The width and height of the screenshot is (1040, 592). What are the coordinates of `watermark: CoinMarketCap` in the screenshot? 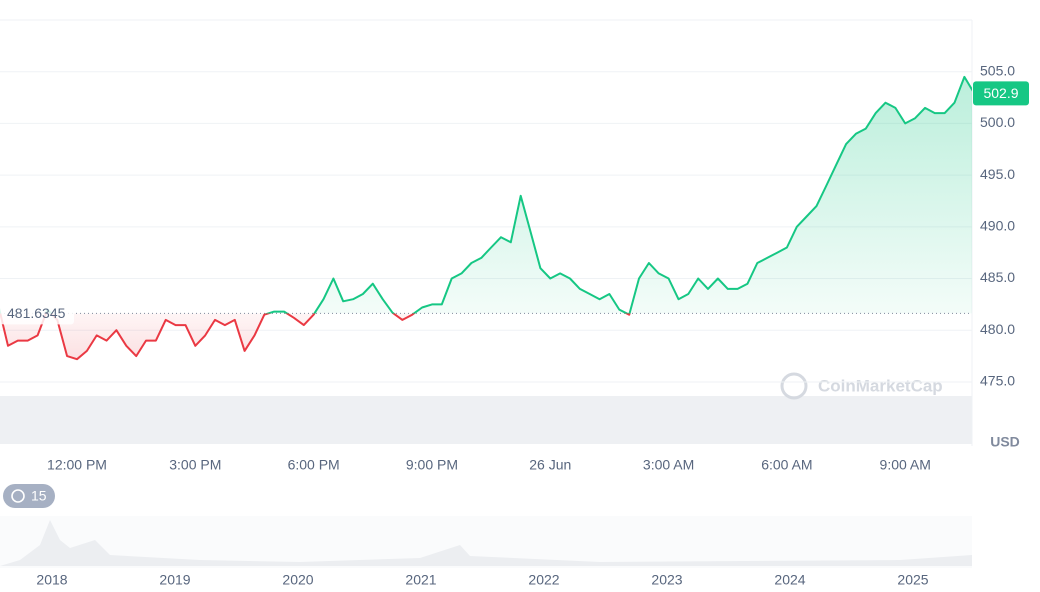 It's located at (861, 386).